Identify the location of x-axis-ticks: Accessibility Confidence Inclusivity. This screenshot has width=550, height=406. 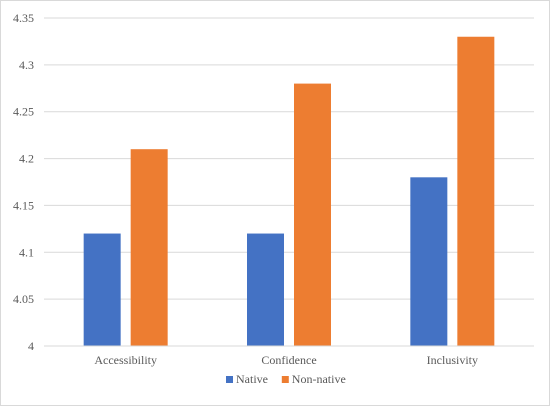
(286, 360).